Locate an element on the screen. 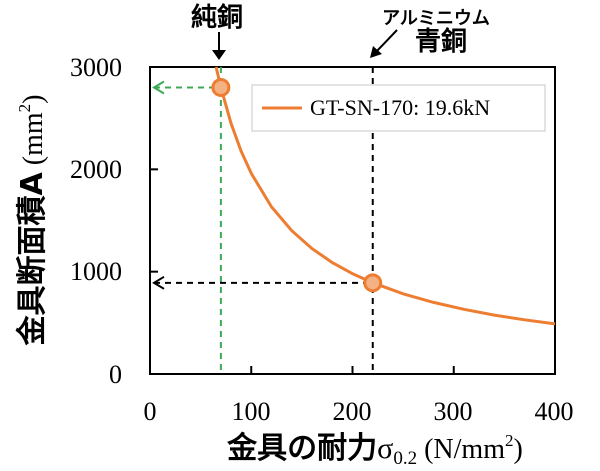  annotation-pure-copper: 純銅 is located at coordinates (217, 17).